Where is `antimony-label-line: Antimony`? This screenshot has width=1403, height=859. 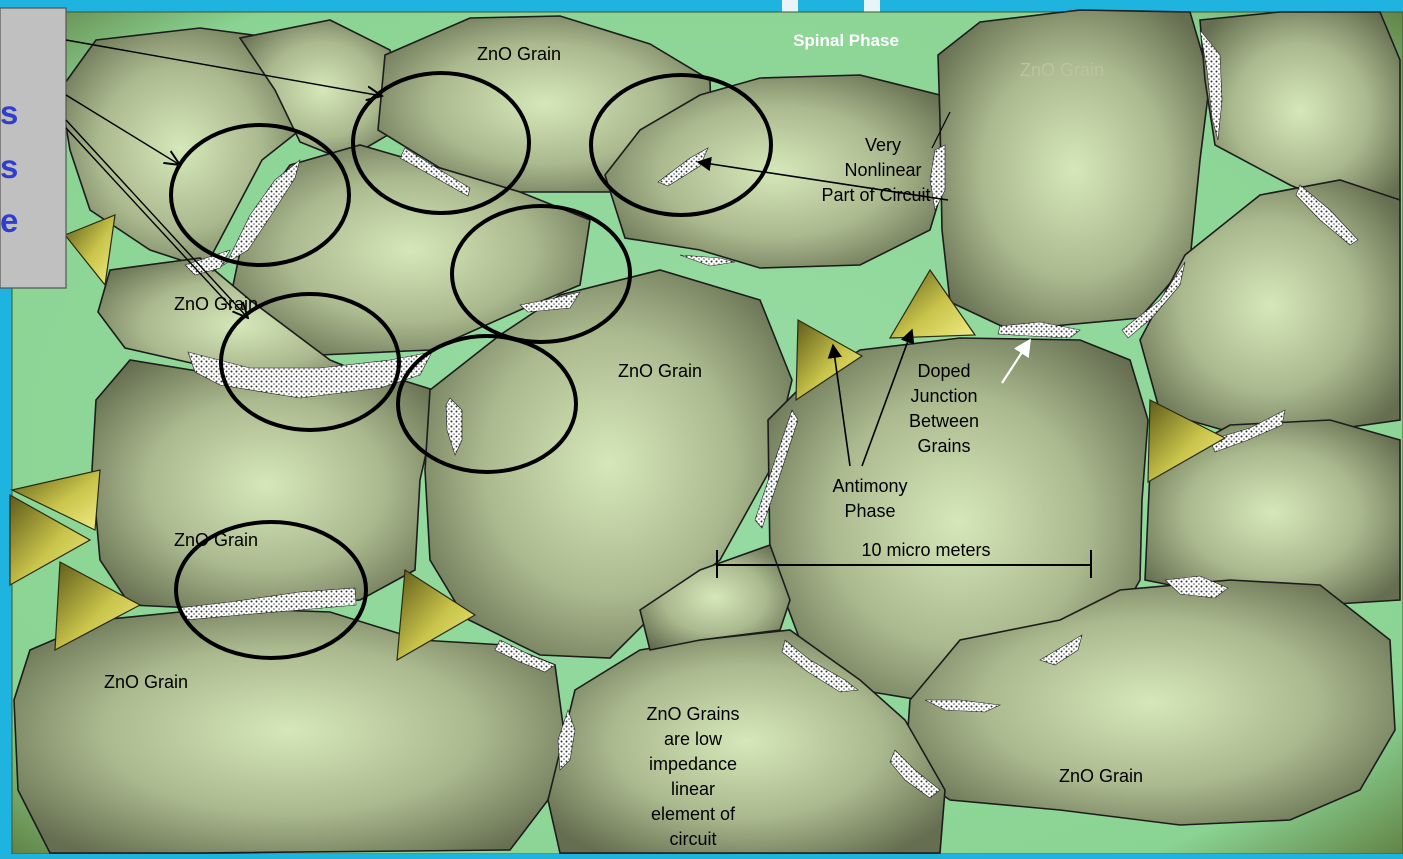
antimony-label-line: Antimony is located at coordinates (869, 486).